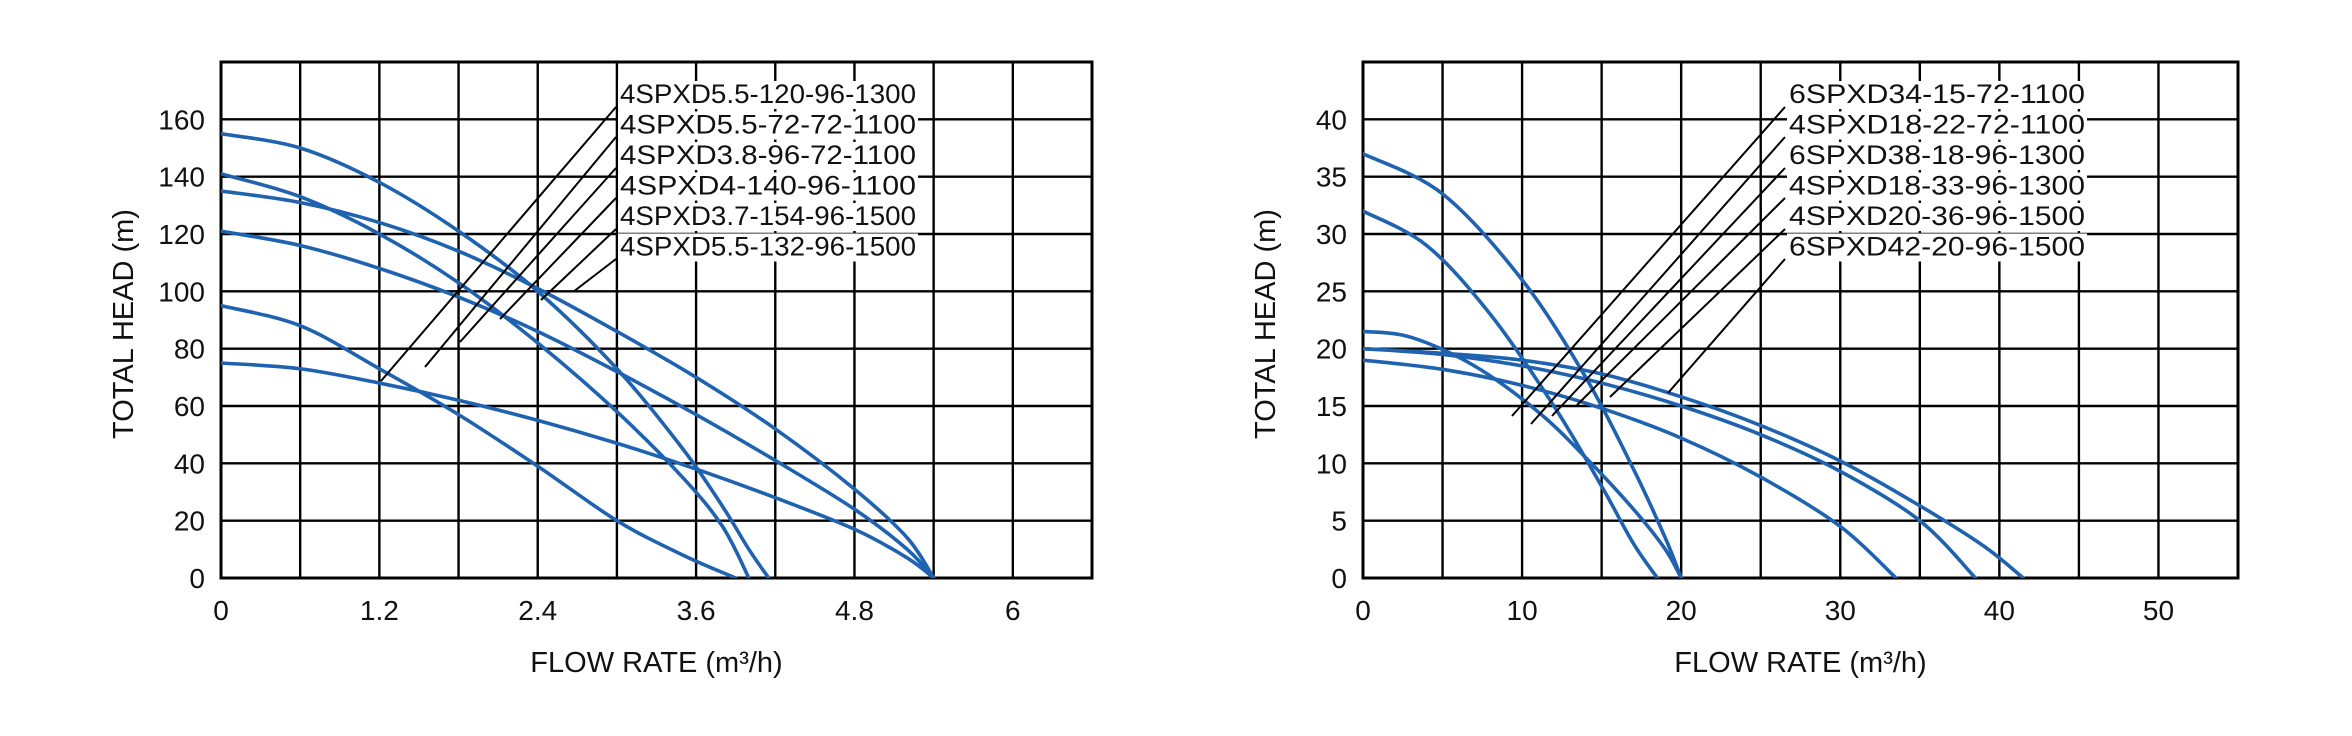  I want to click on legend-label: 6SPXD34-15-72-1100, so click(1937, 94).